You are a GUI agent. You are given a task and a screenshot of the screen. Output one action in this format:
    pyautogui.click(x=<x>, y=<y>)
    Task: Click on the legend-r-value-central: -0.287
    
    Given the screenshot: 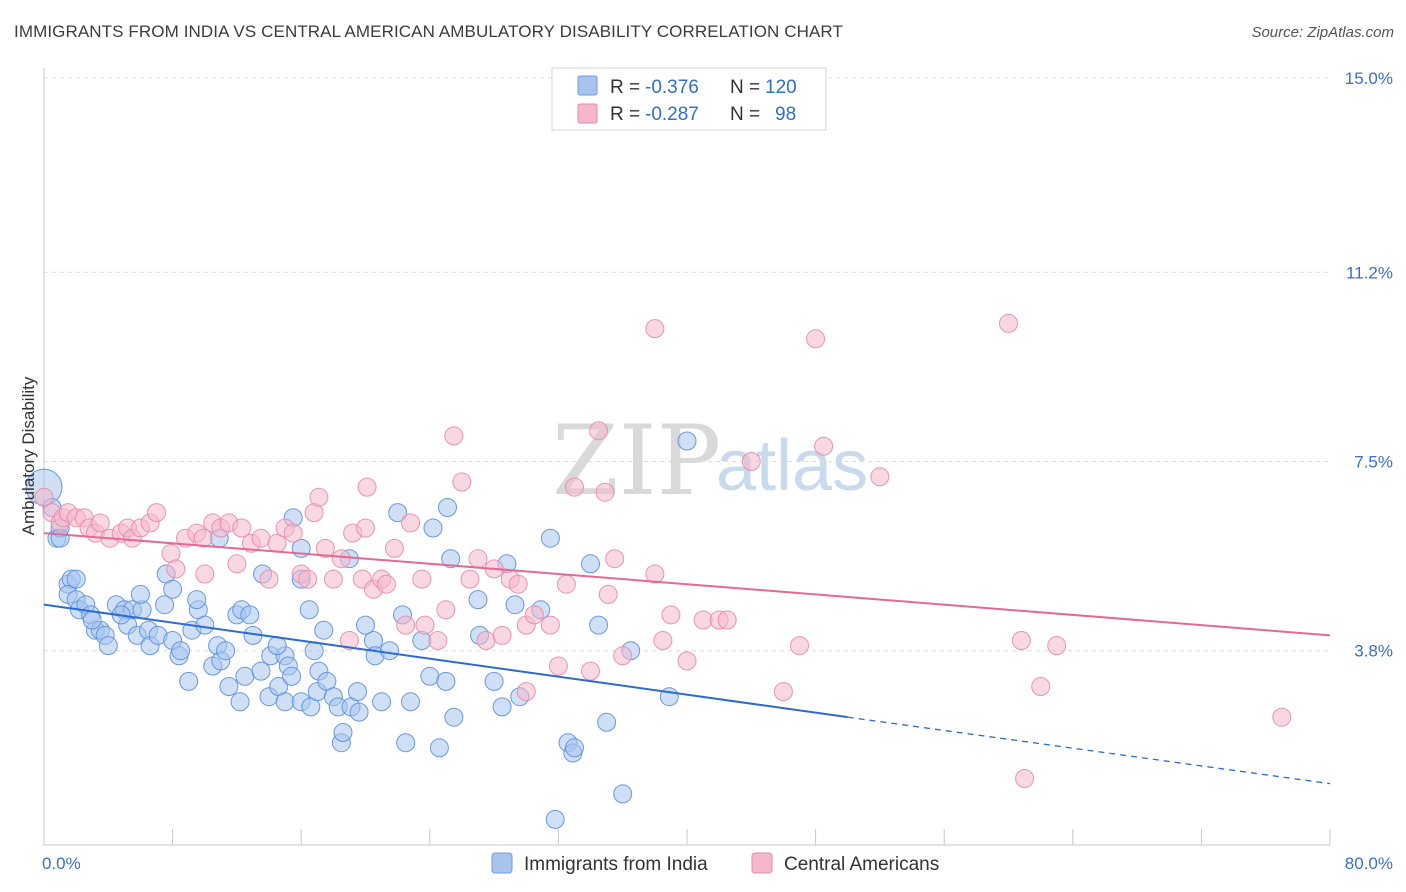 What is the action you would take?
    pyautogui.click(x=672, y=114)
    